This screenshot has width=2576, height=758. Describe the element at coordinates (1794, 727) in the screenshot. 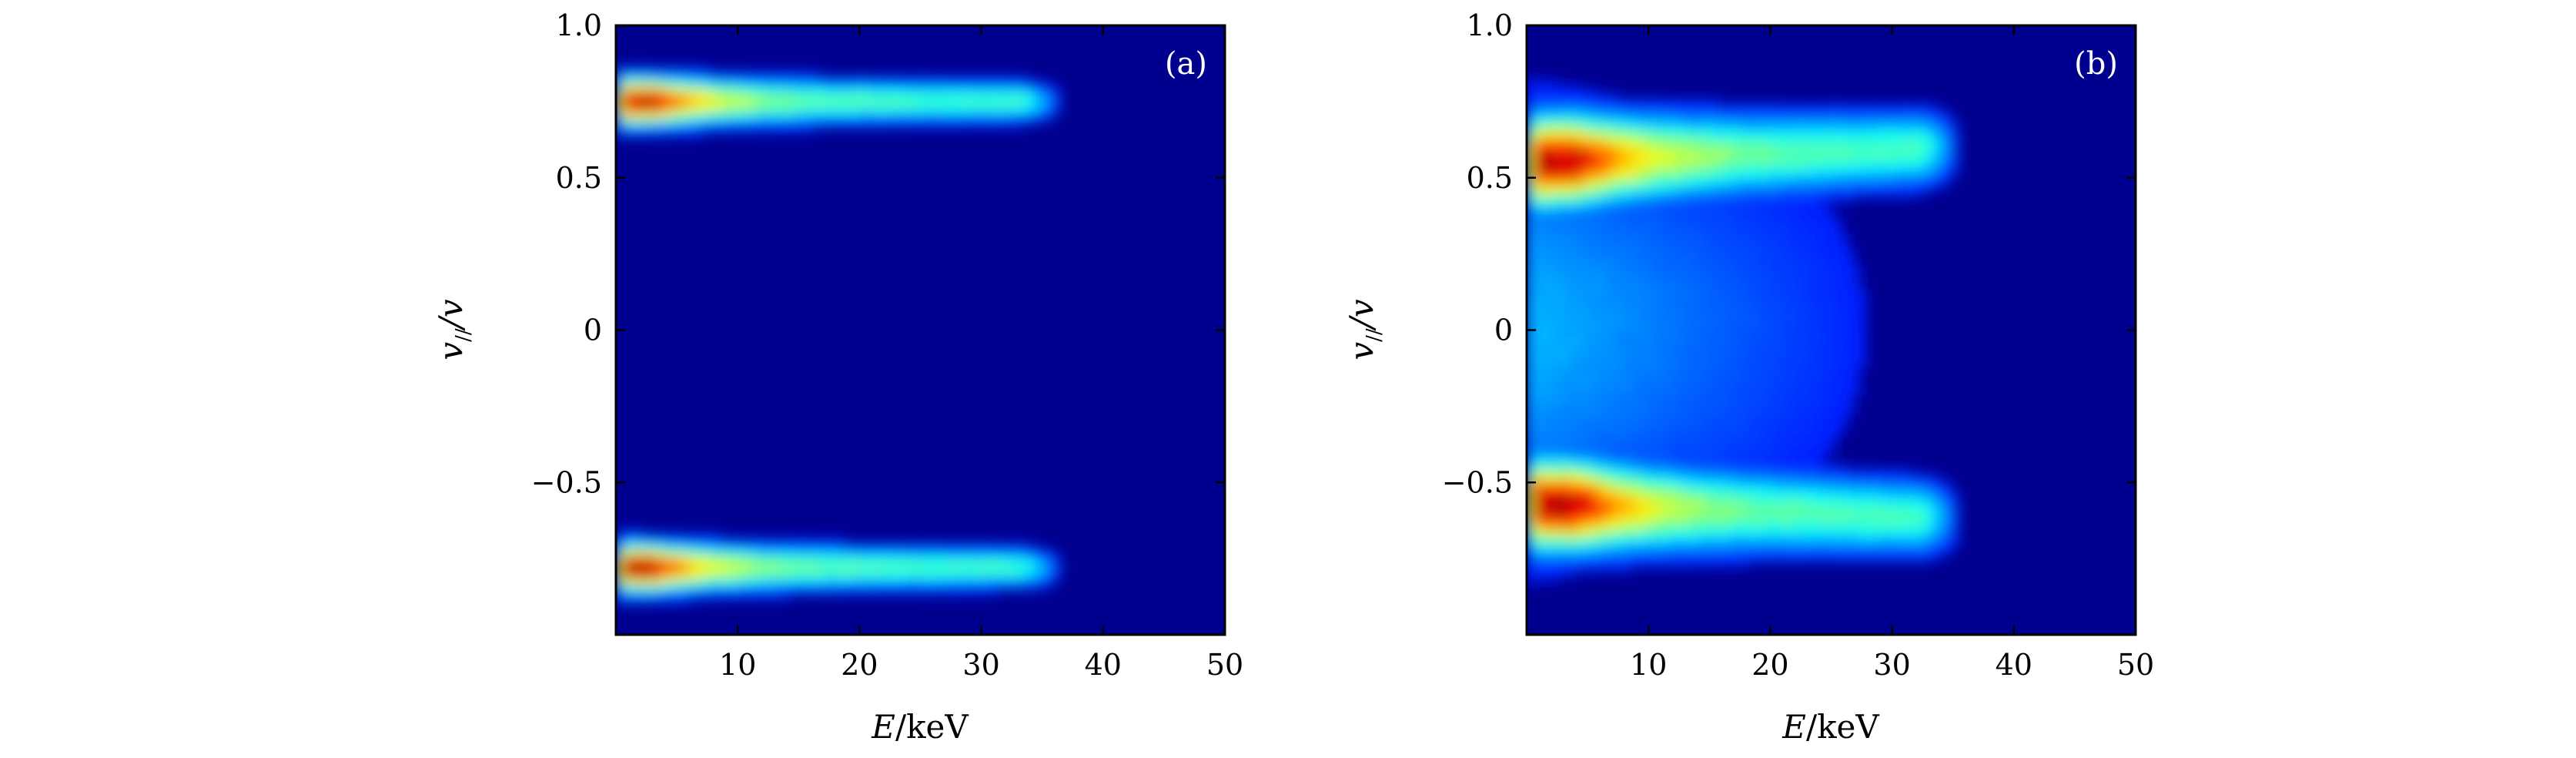

I see `x-axis-label-b-var: E` at that location.